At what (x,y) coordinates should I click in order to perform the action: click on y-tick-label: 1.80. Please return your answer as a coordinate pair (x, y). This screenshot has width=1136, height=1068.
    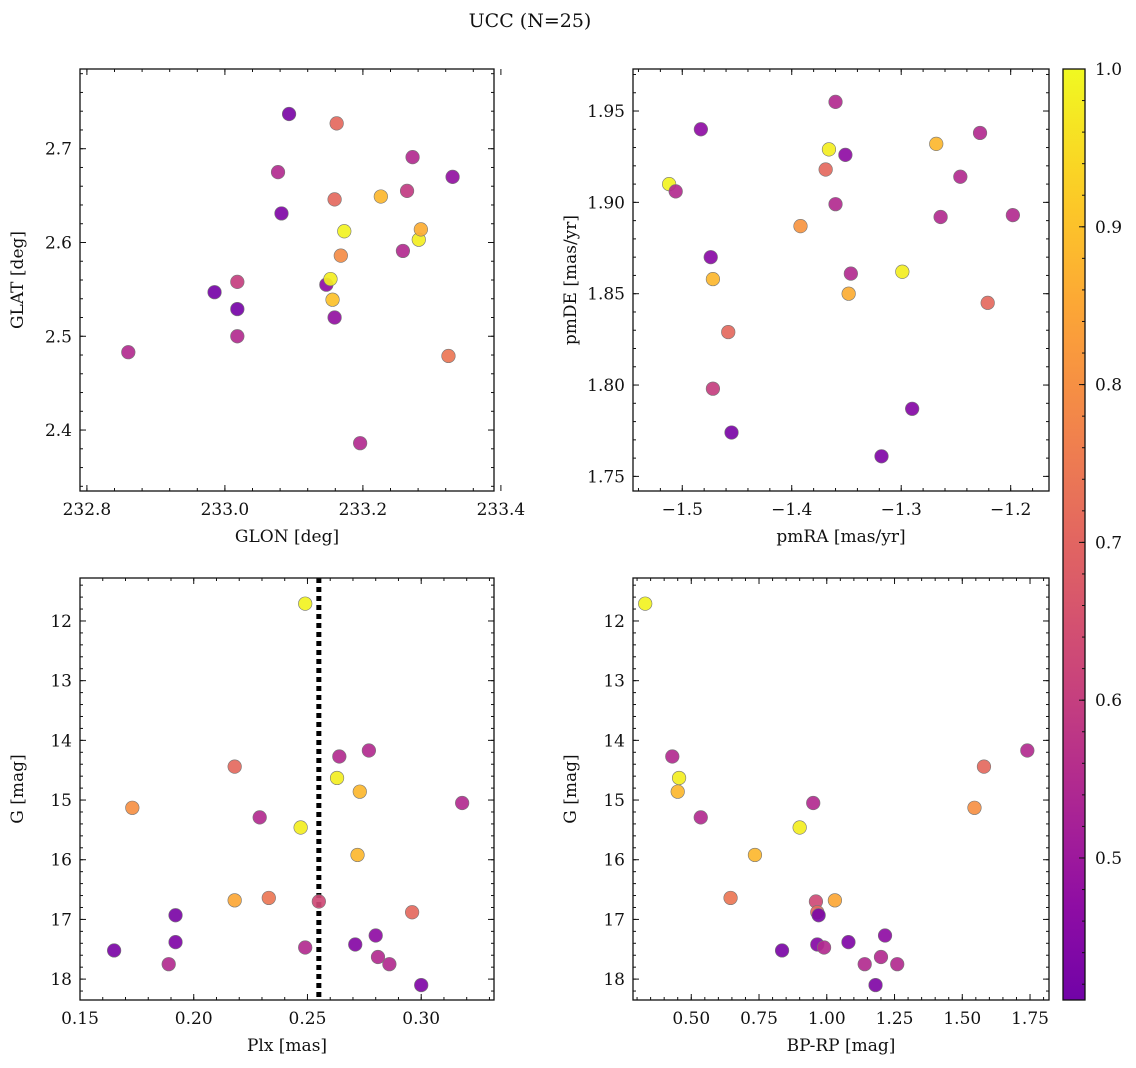
    Looking at the image, I should click on (606, 386).